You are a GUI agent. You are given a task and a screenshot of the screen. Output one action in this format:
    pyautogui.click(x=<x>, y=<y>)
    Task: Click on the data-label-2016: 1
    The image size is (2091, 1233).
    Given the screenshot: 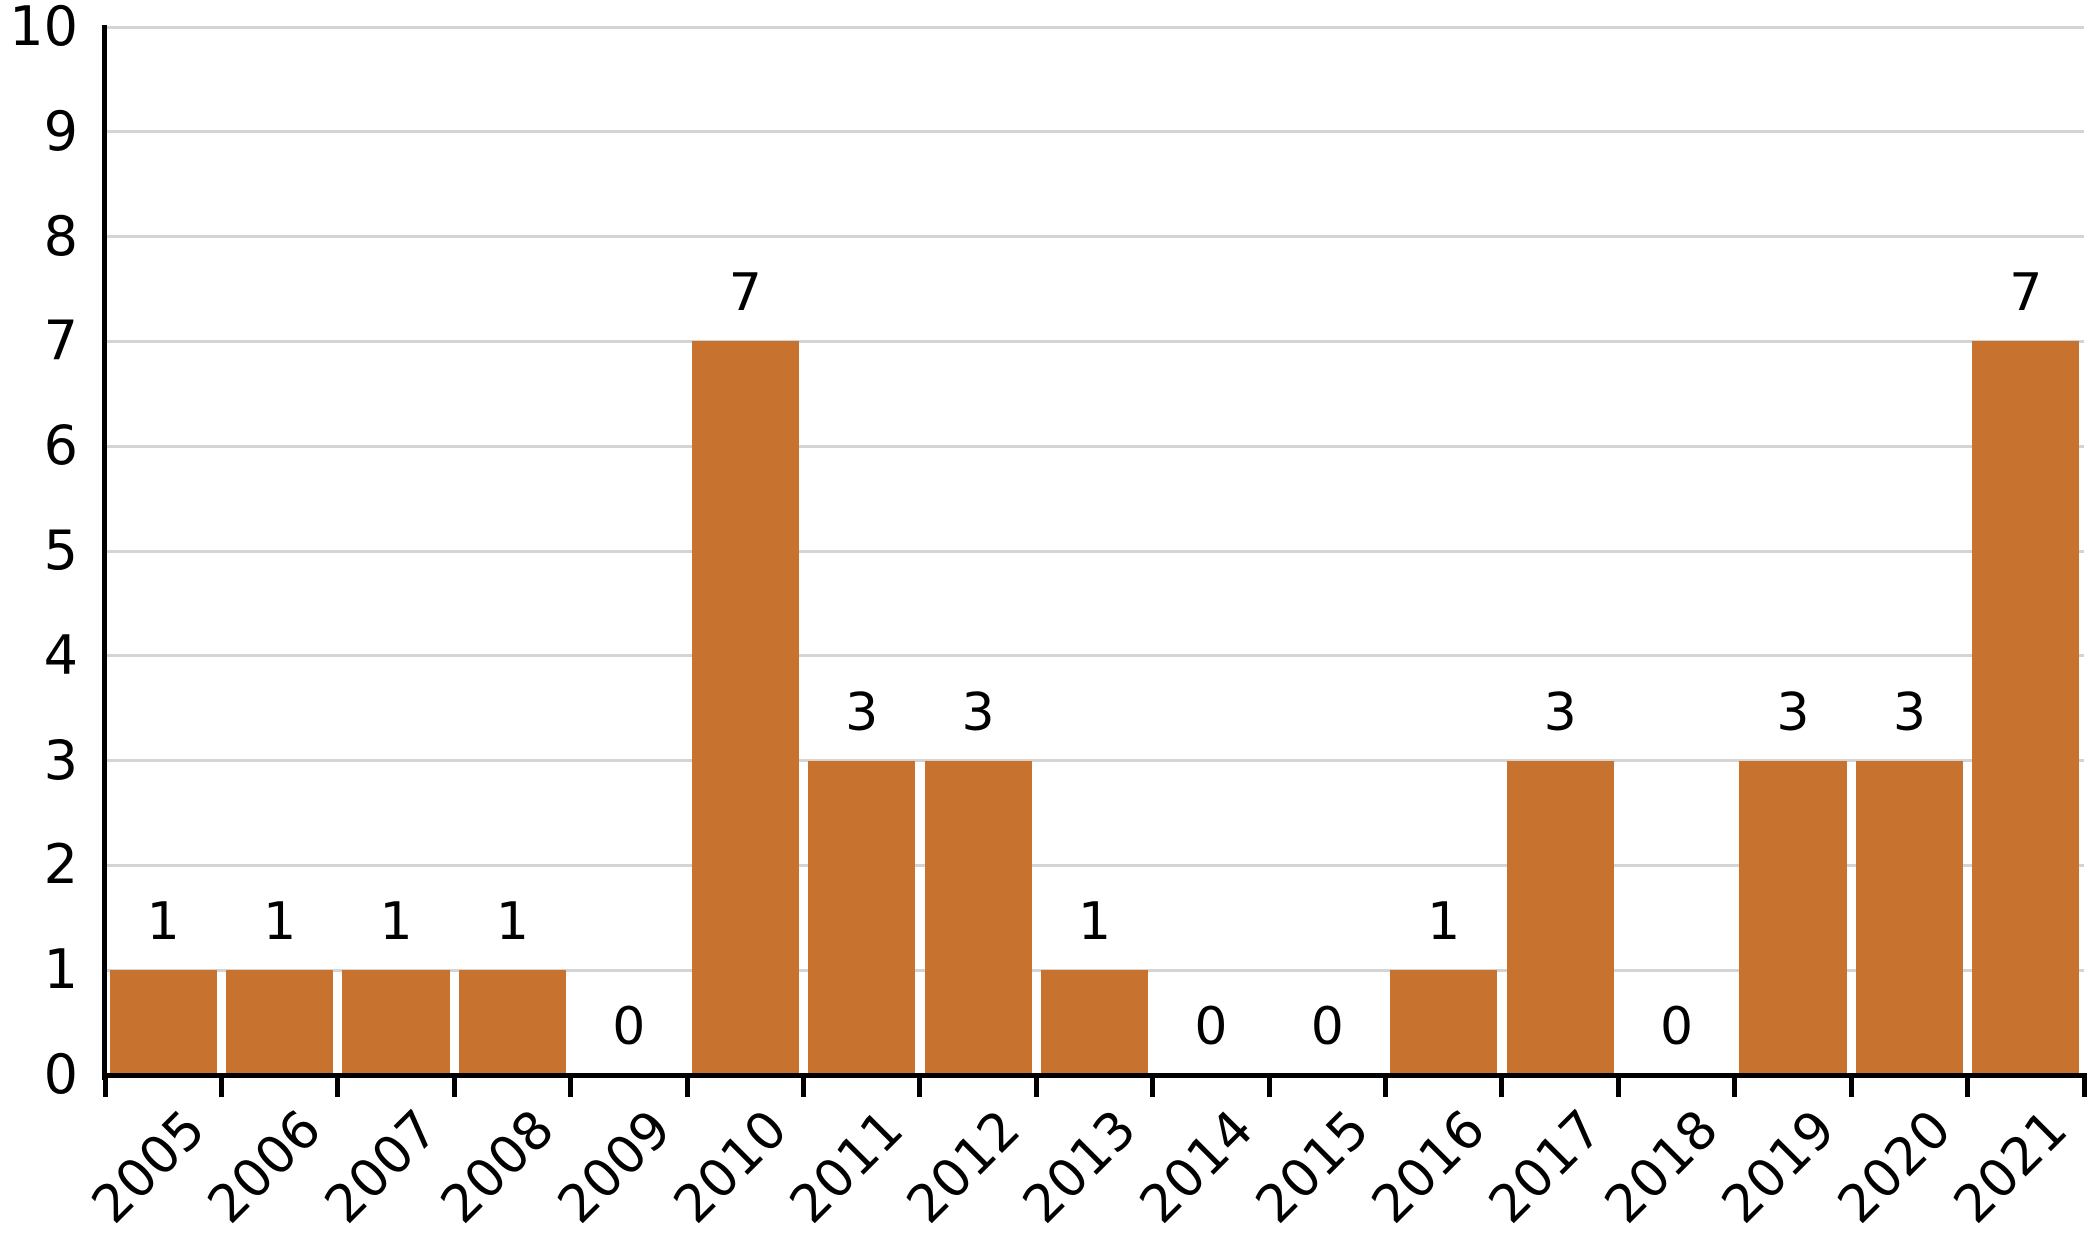 What is the action you would take?
    pyautogui.click(x=1444, y=922)
    